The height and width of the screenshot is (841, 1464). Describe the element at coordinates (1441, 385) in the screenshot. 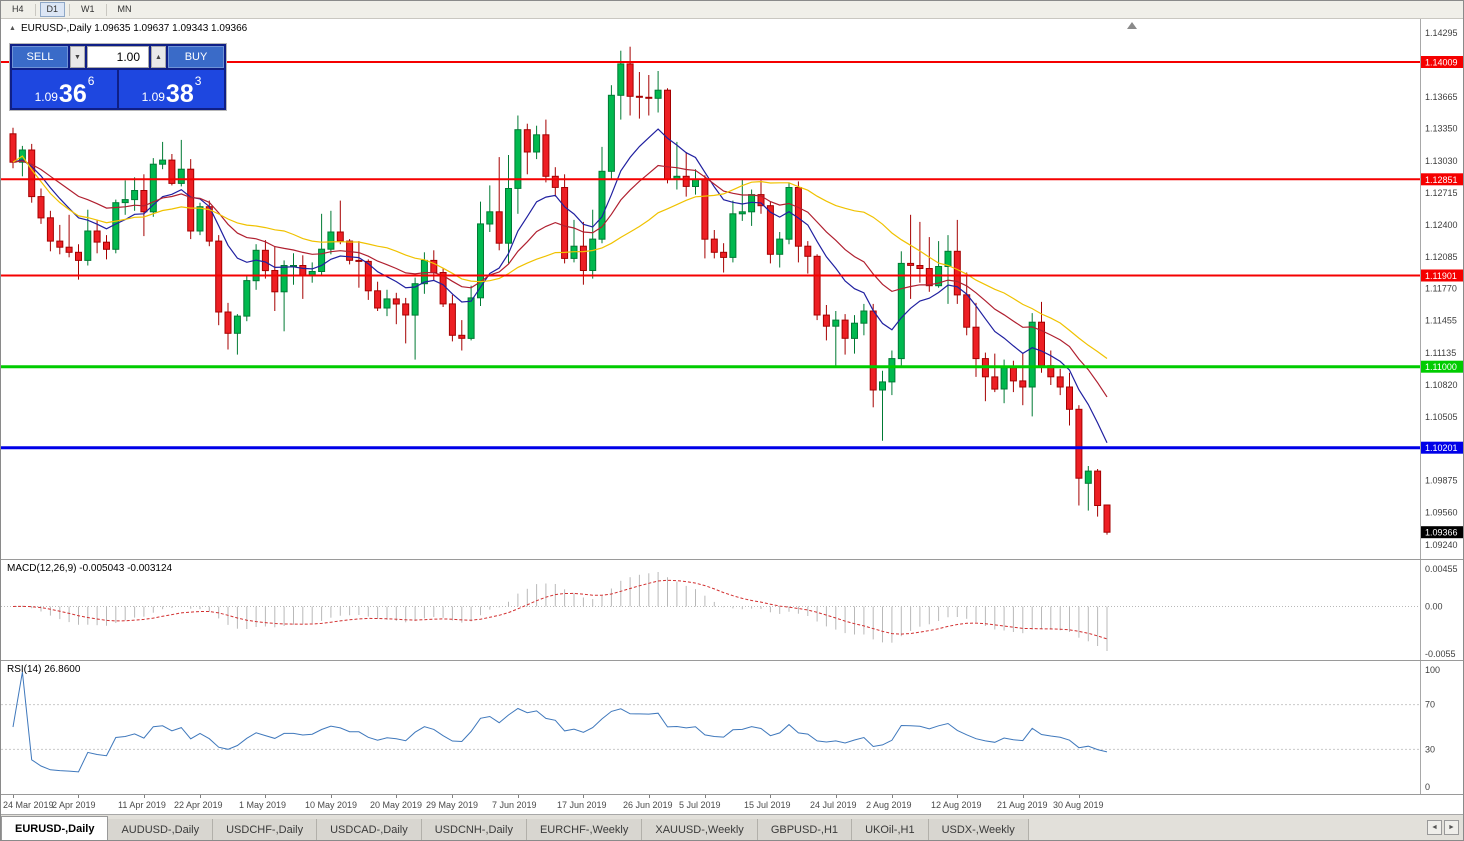

I see `svg-text: 1.10820` at that location.